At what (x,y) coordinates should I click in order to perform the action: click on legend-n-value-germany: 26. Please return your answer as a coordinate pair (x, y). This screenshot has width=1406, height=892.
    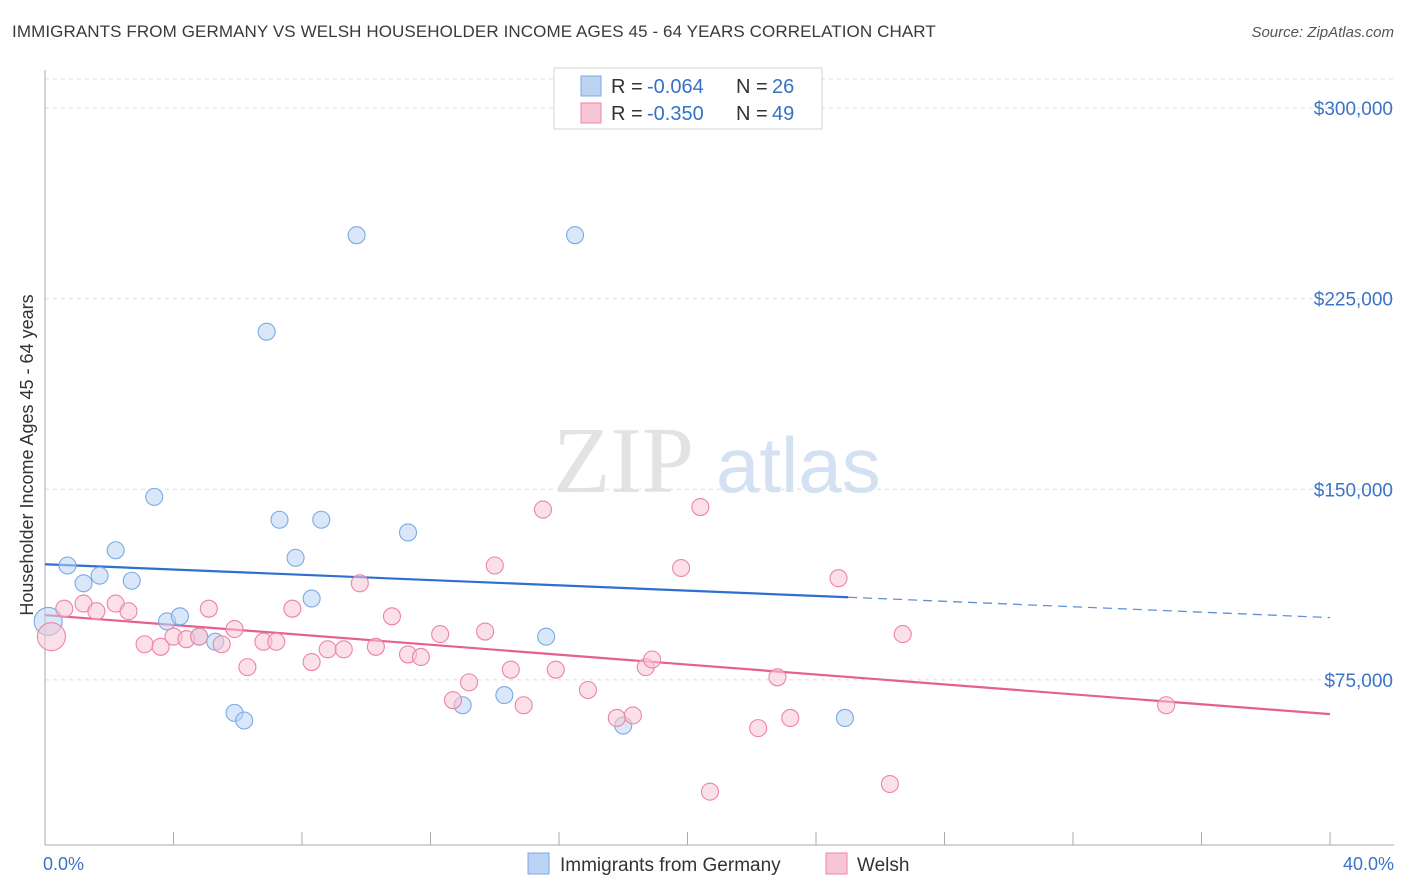
    Looking at the image, I should click on (783, 87).